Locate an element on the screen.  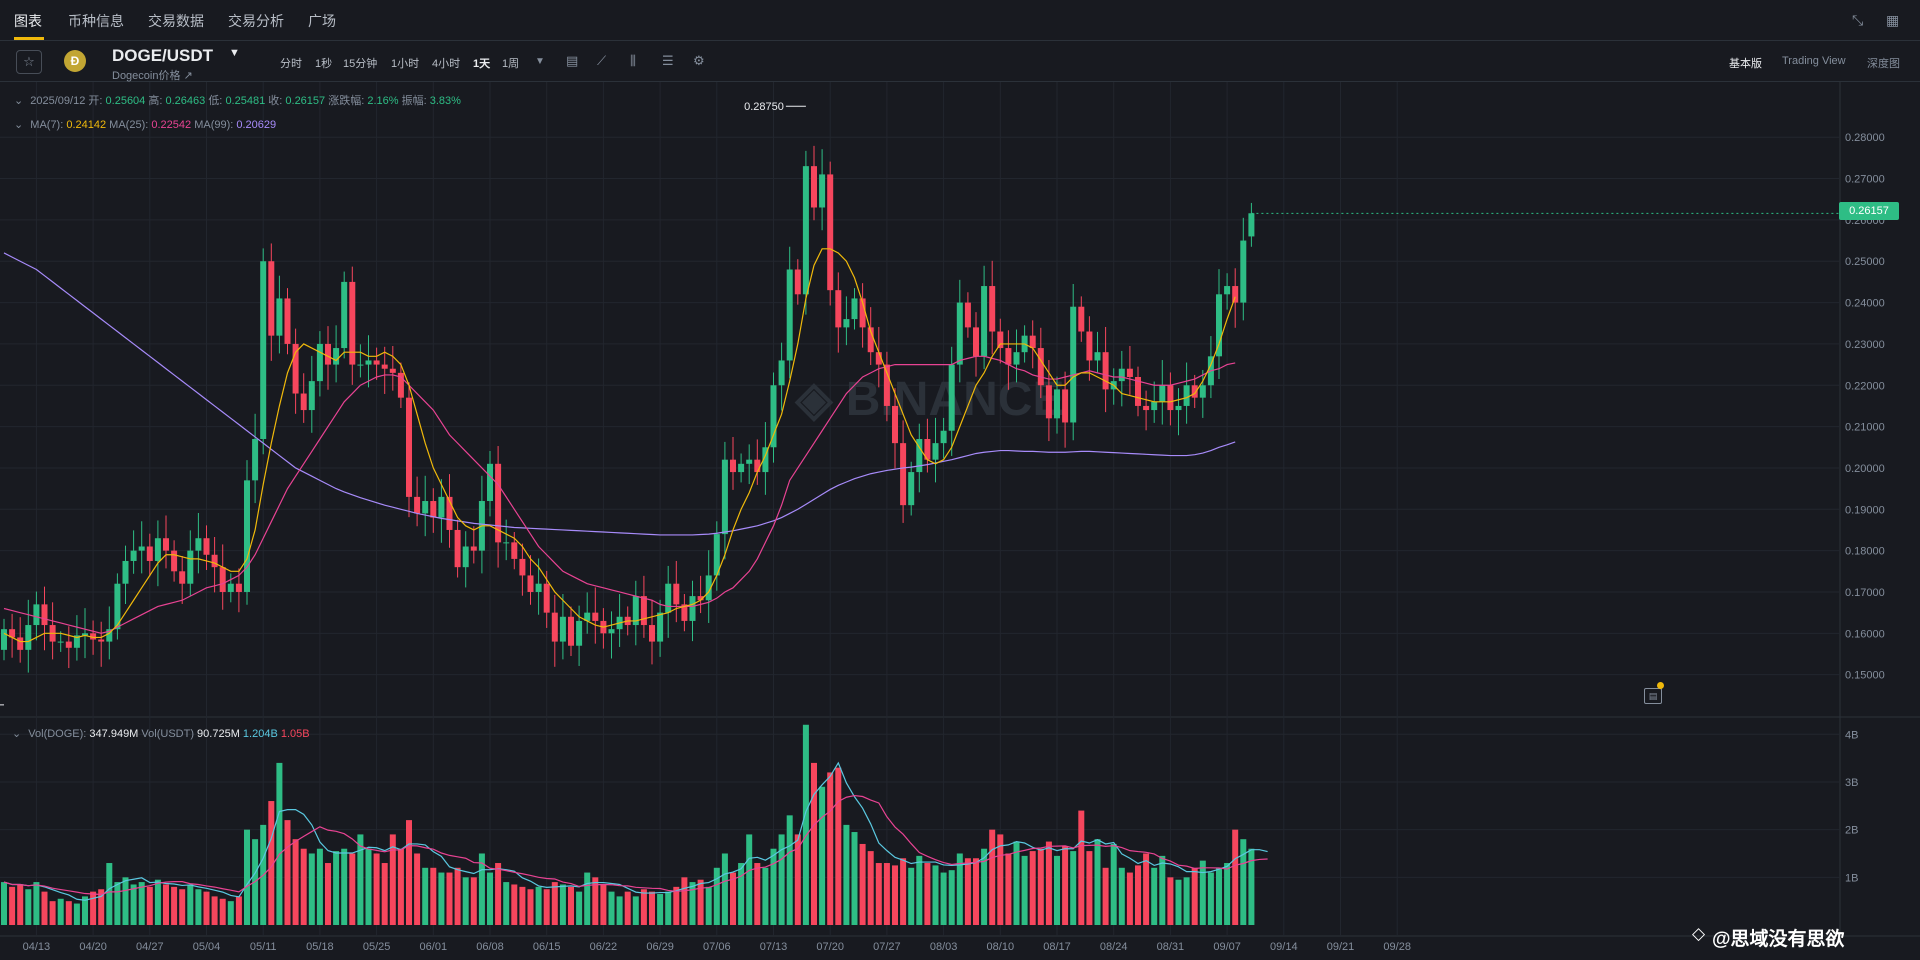
favorite-star-icon: ☆ is located at coordinates (29, 62).